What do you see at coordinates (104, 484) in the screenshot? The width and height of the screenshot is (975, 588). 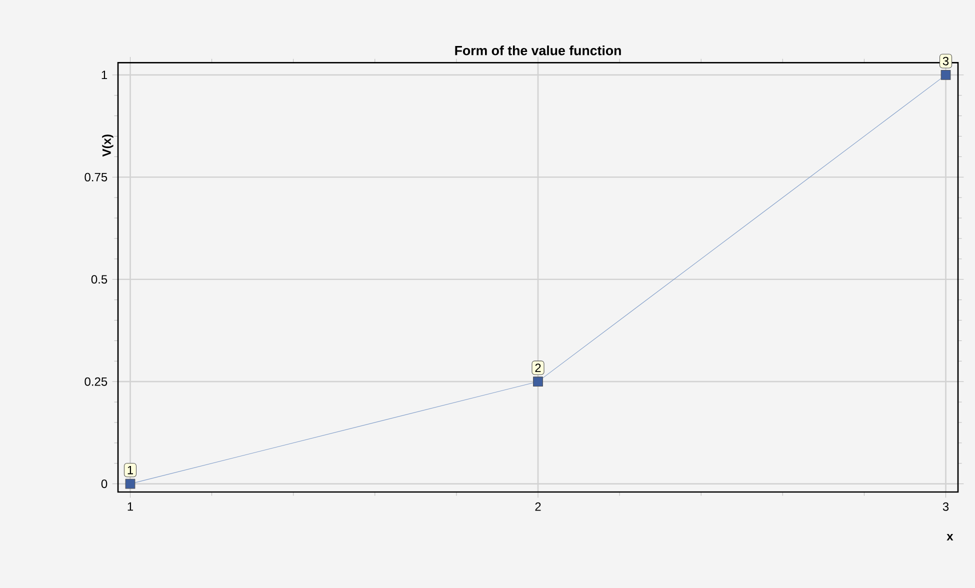 I see `y-tick-label: 0` at bounding box center [104, 484].